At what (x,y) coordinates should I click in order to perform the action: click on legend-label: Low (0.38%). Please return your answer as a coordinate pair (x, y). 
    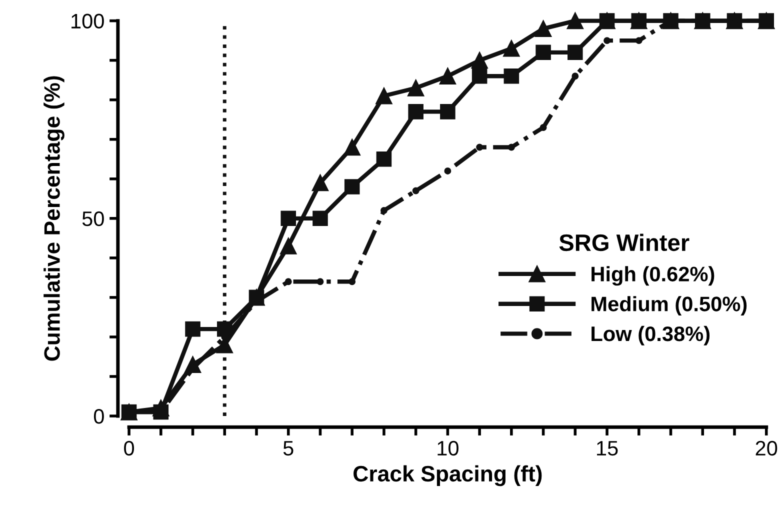
    Looking at the image, I should click on (651, 336).